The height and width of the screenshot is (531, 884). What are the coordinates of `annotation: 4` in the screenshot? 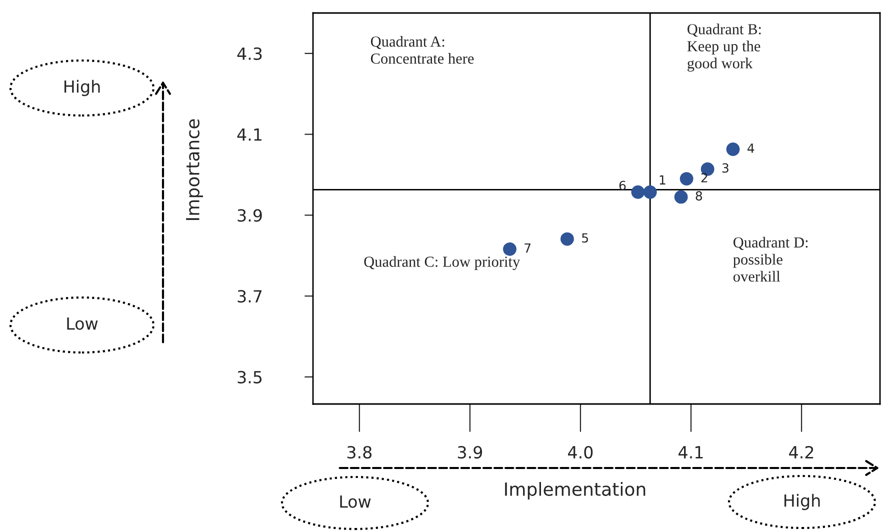 It's located at (751, 148).